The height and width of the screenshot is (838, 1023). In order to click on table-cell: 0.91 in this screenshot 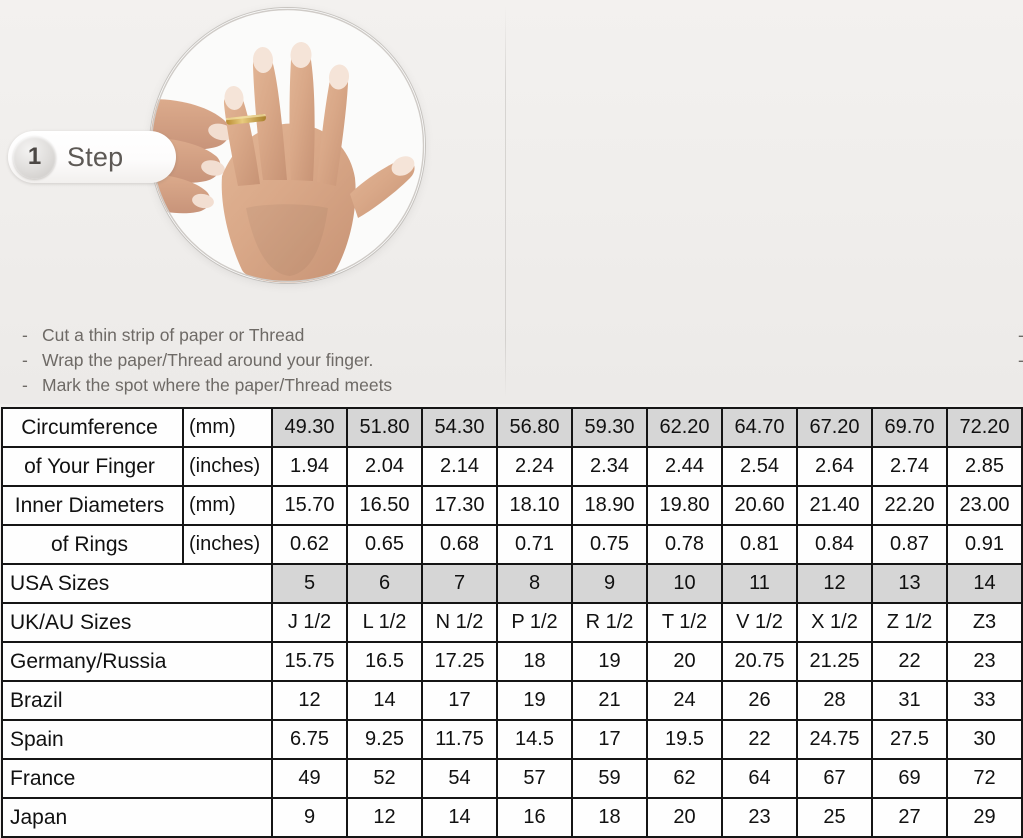, I will do `click(984, 544)`.